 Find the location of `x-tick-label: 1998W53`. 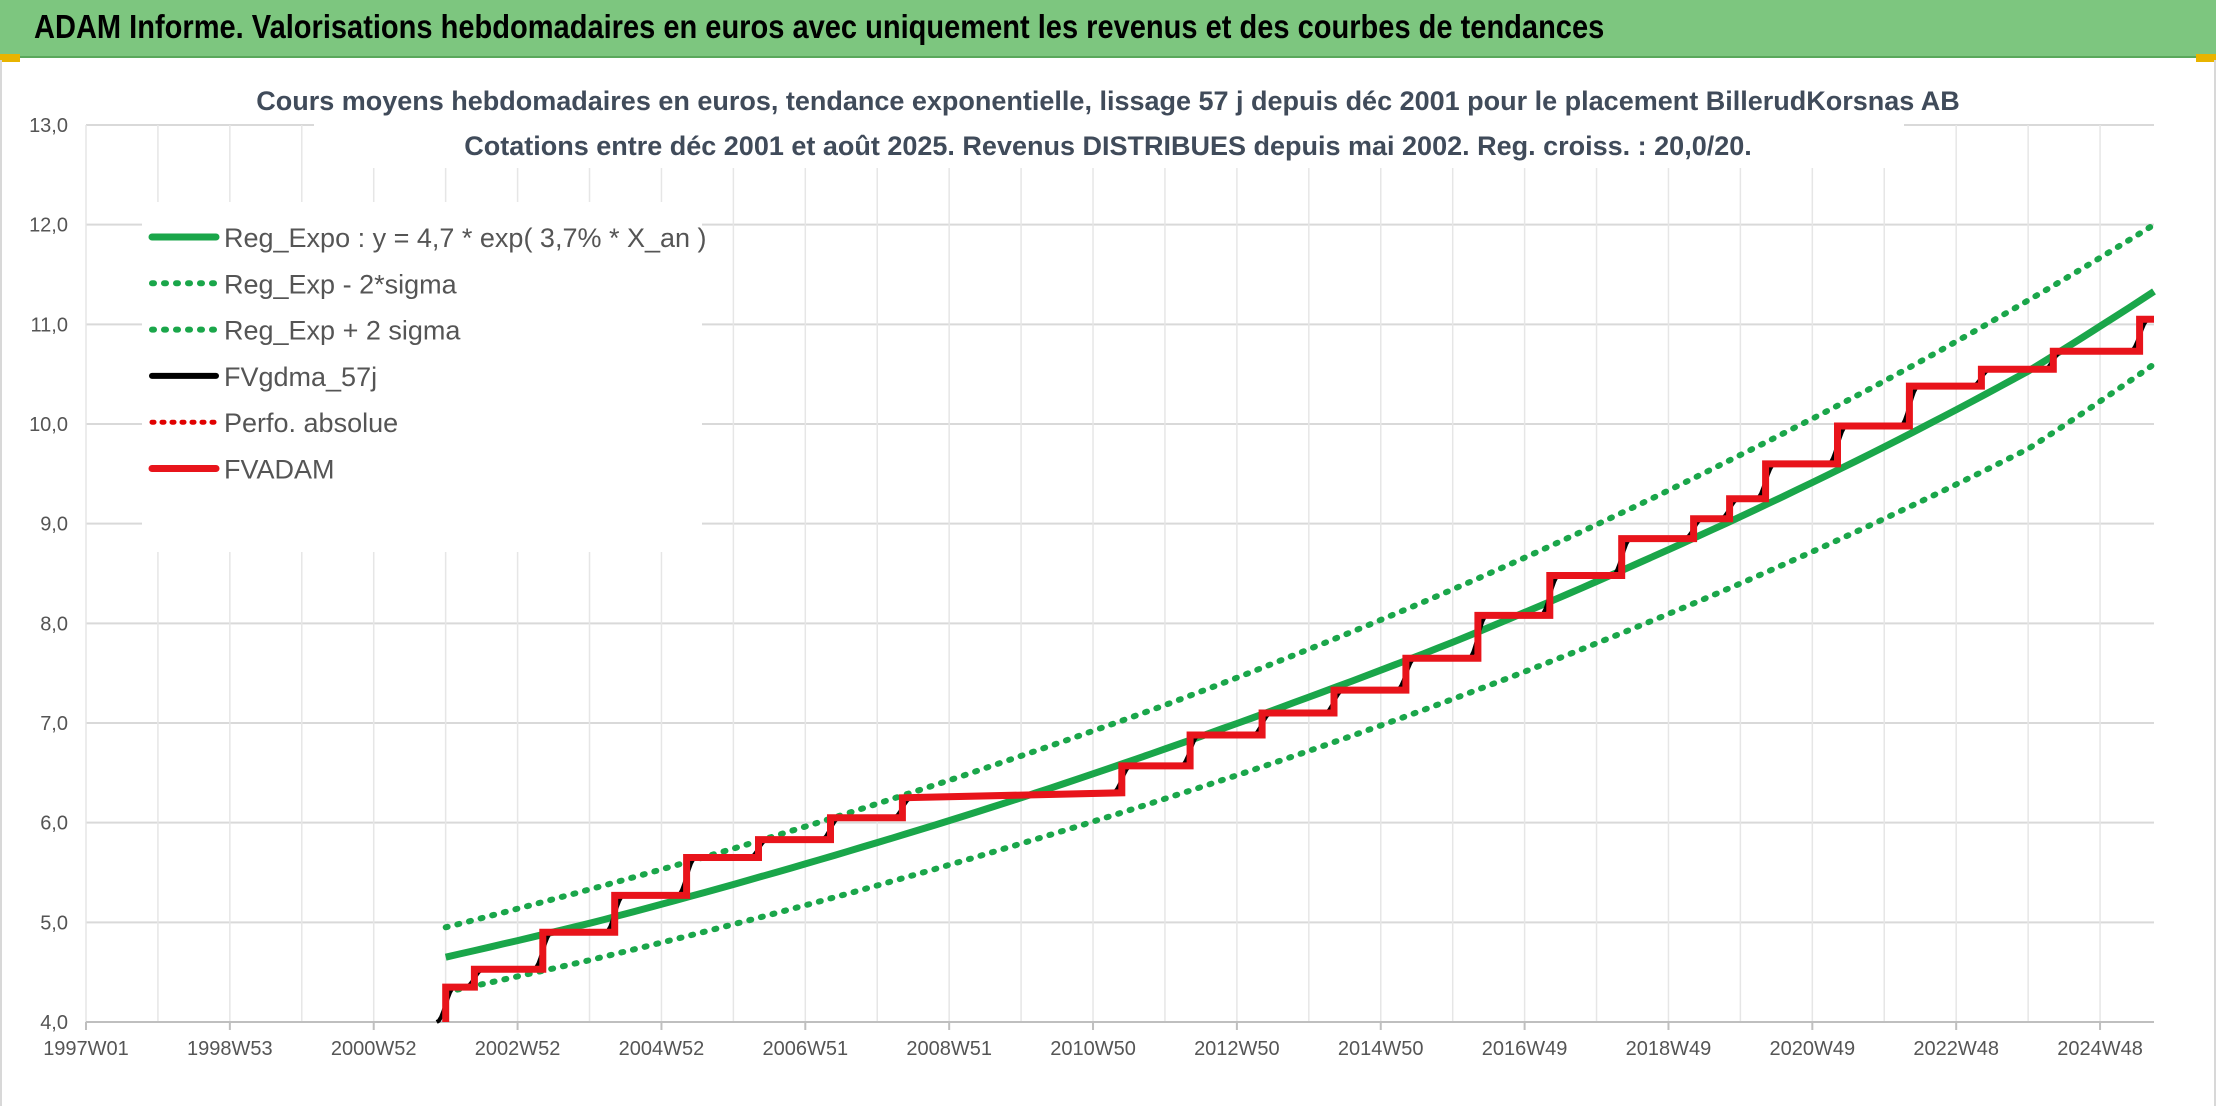

x-tick-label: 1998W53 is located at coordinates (230, 1049).